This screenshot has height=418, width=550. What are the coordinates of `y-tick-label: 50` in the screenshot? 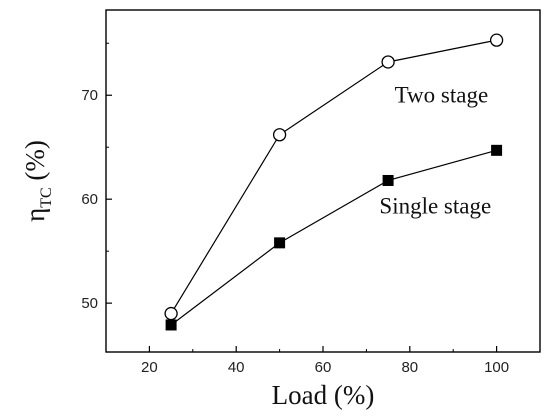 It's located at (89, 303).